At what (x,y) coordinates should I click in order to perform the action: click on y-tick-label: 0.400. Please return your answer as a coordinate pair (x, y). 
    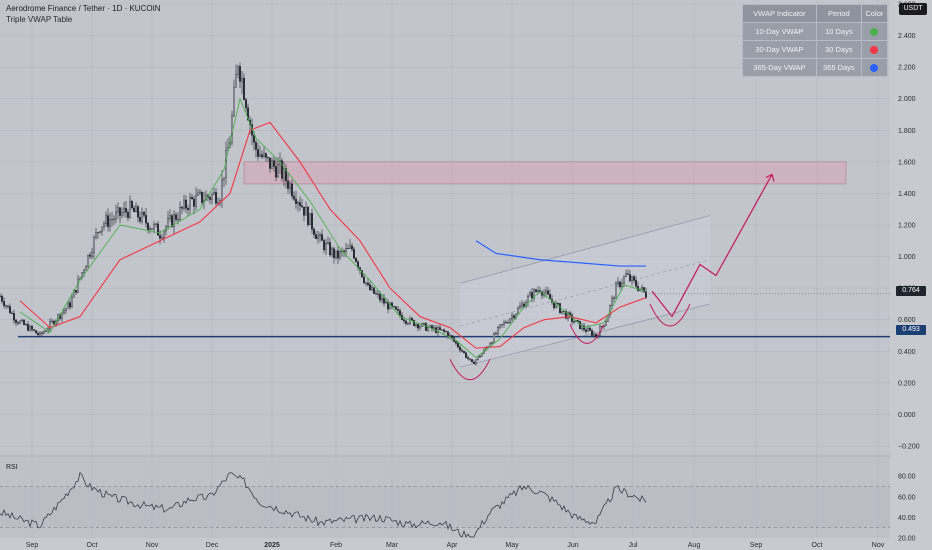
    Looking at the image, I should click on (907, 352).